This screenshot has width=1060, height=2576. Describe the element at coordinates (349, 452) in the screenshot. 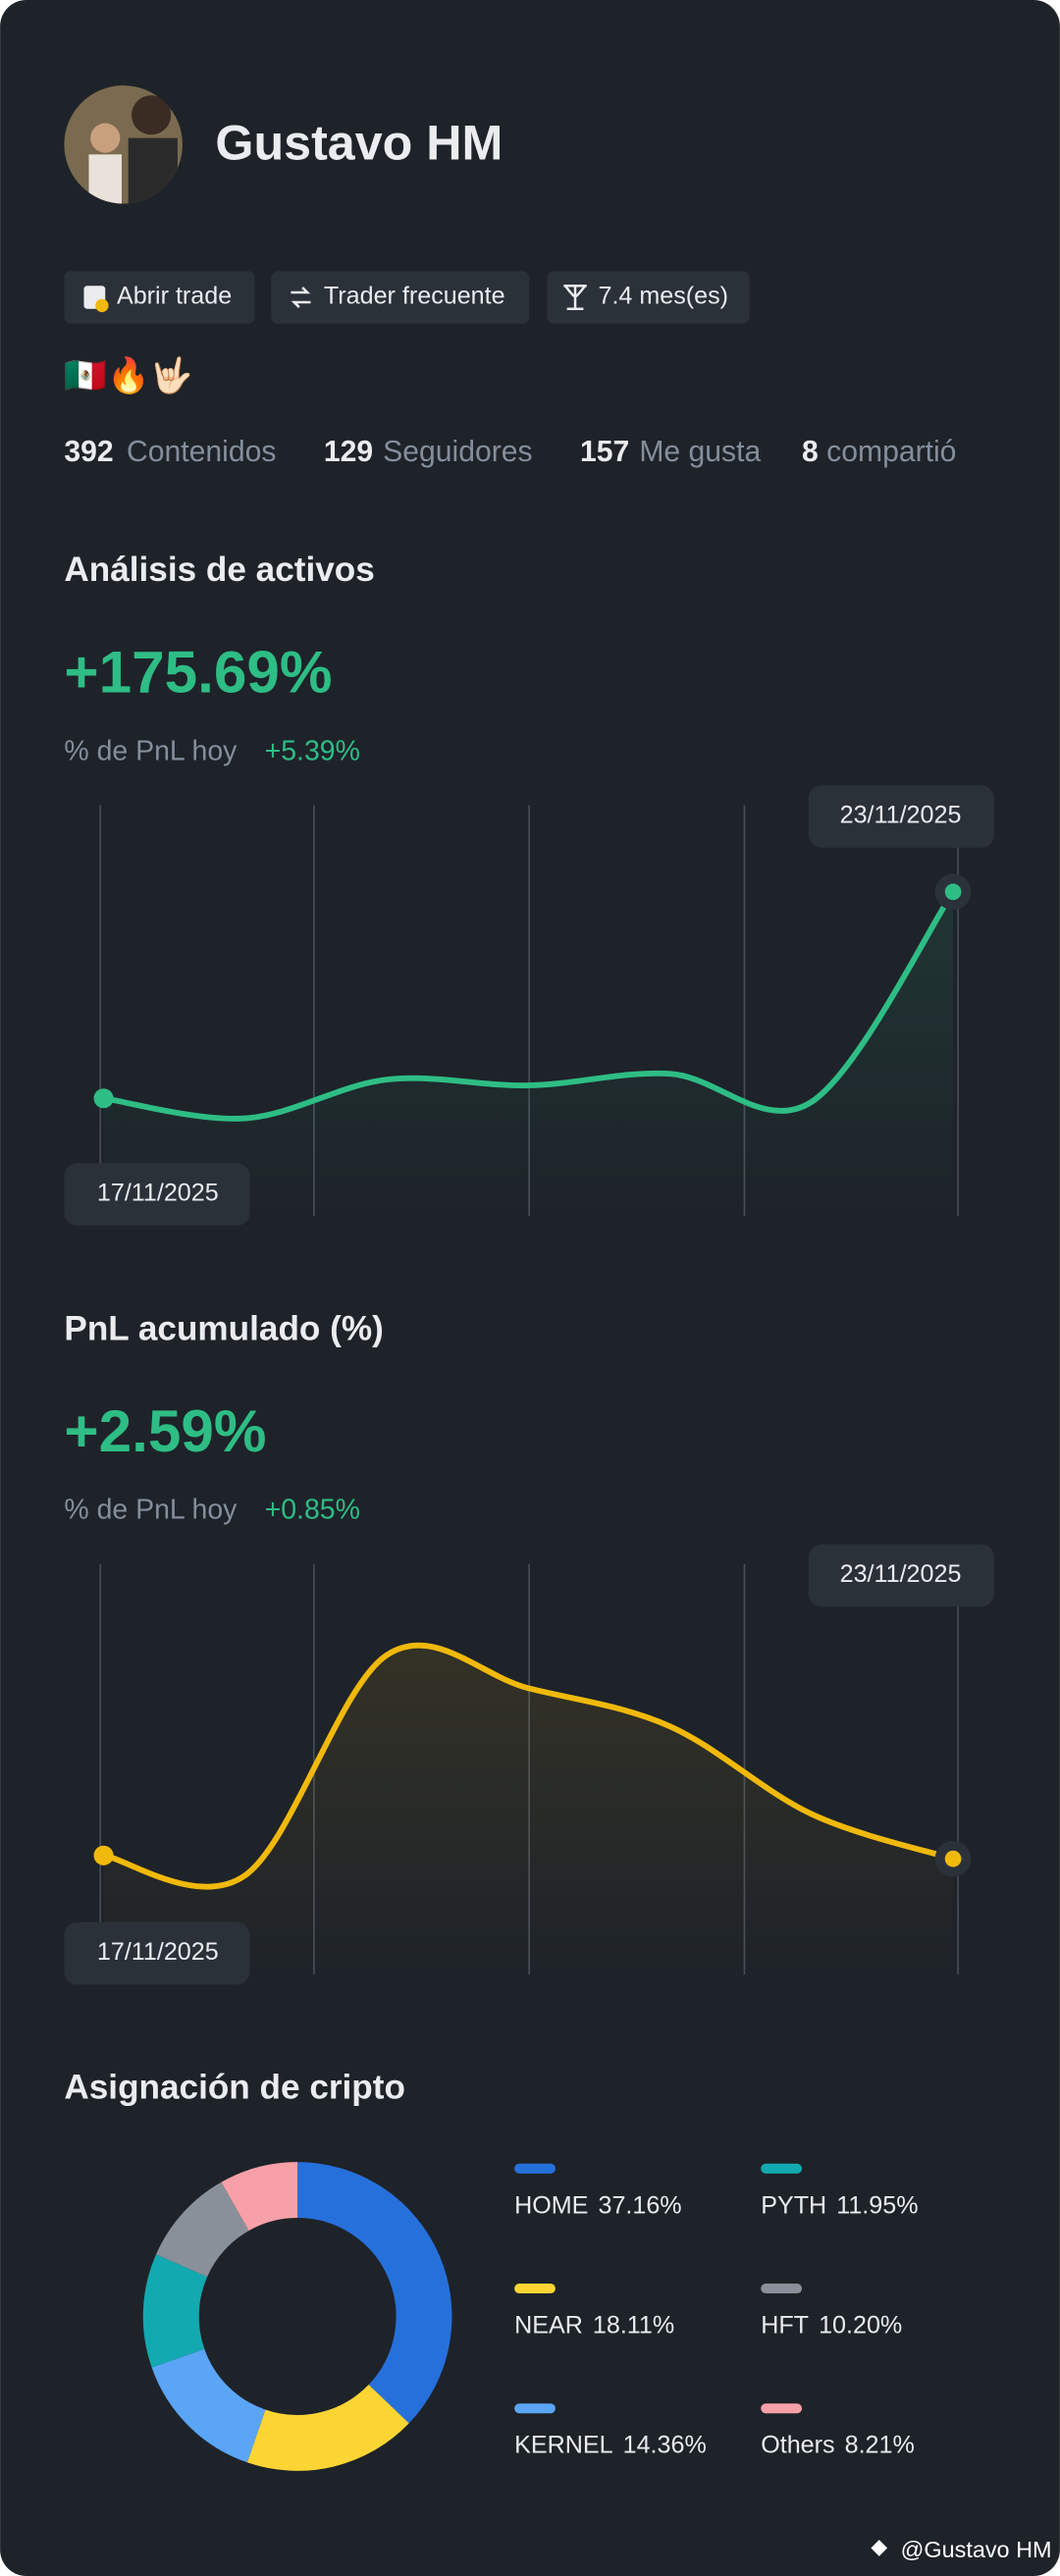

I see `stat-value: 129` at that location.